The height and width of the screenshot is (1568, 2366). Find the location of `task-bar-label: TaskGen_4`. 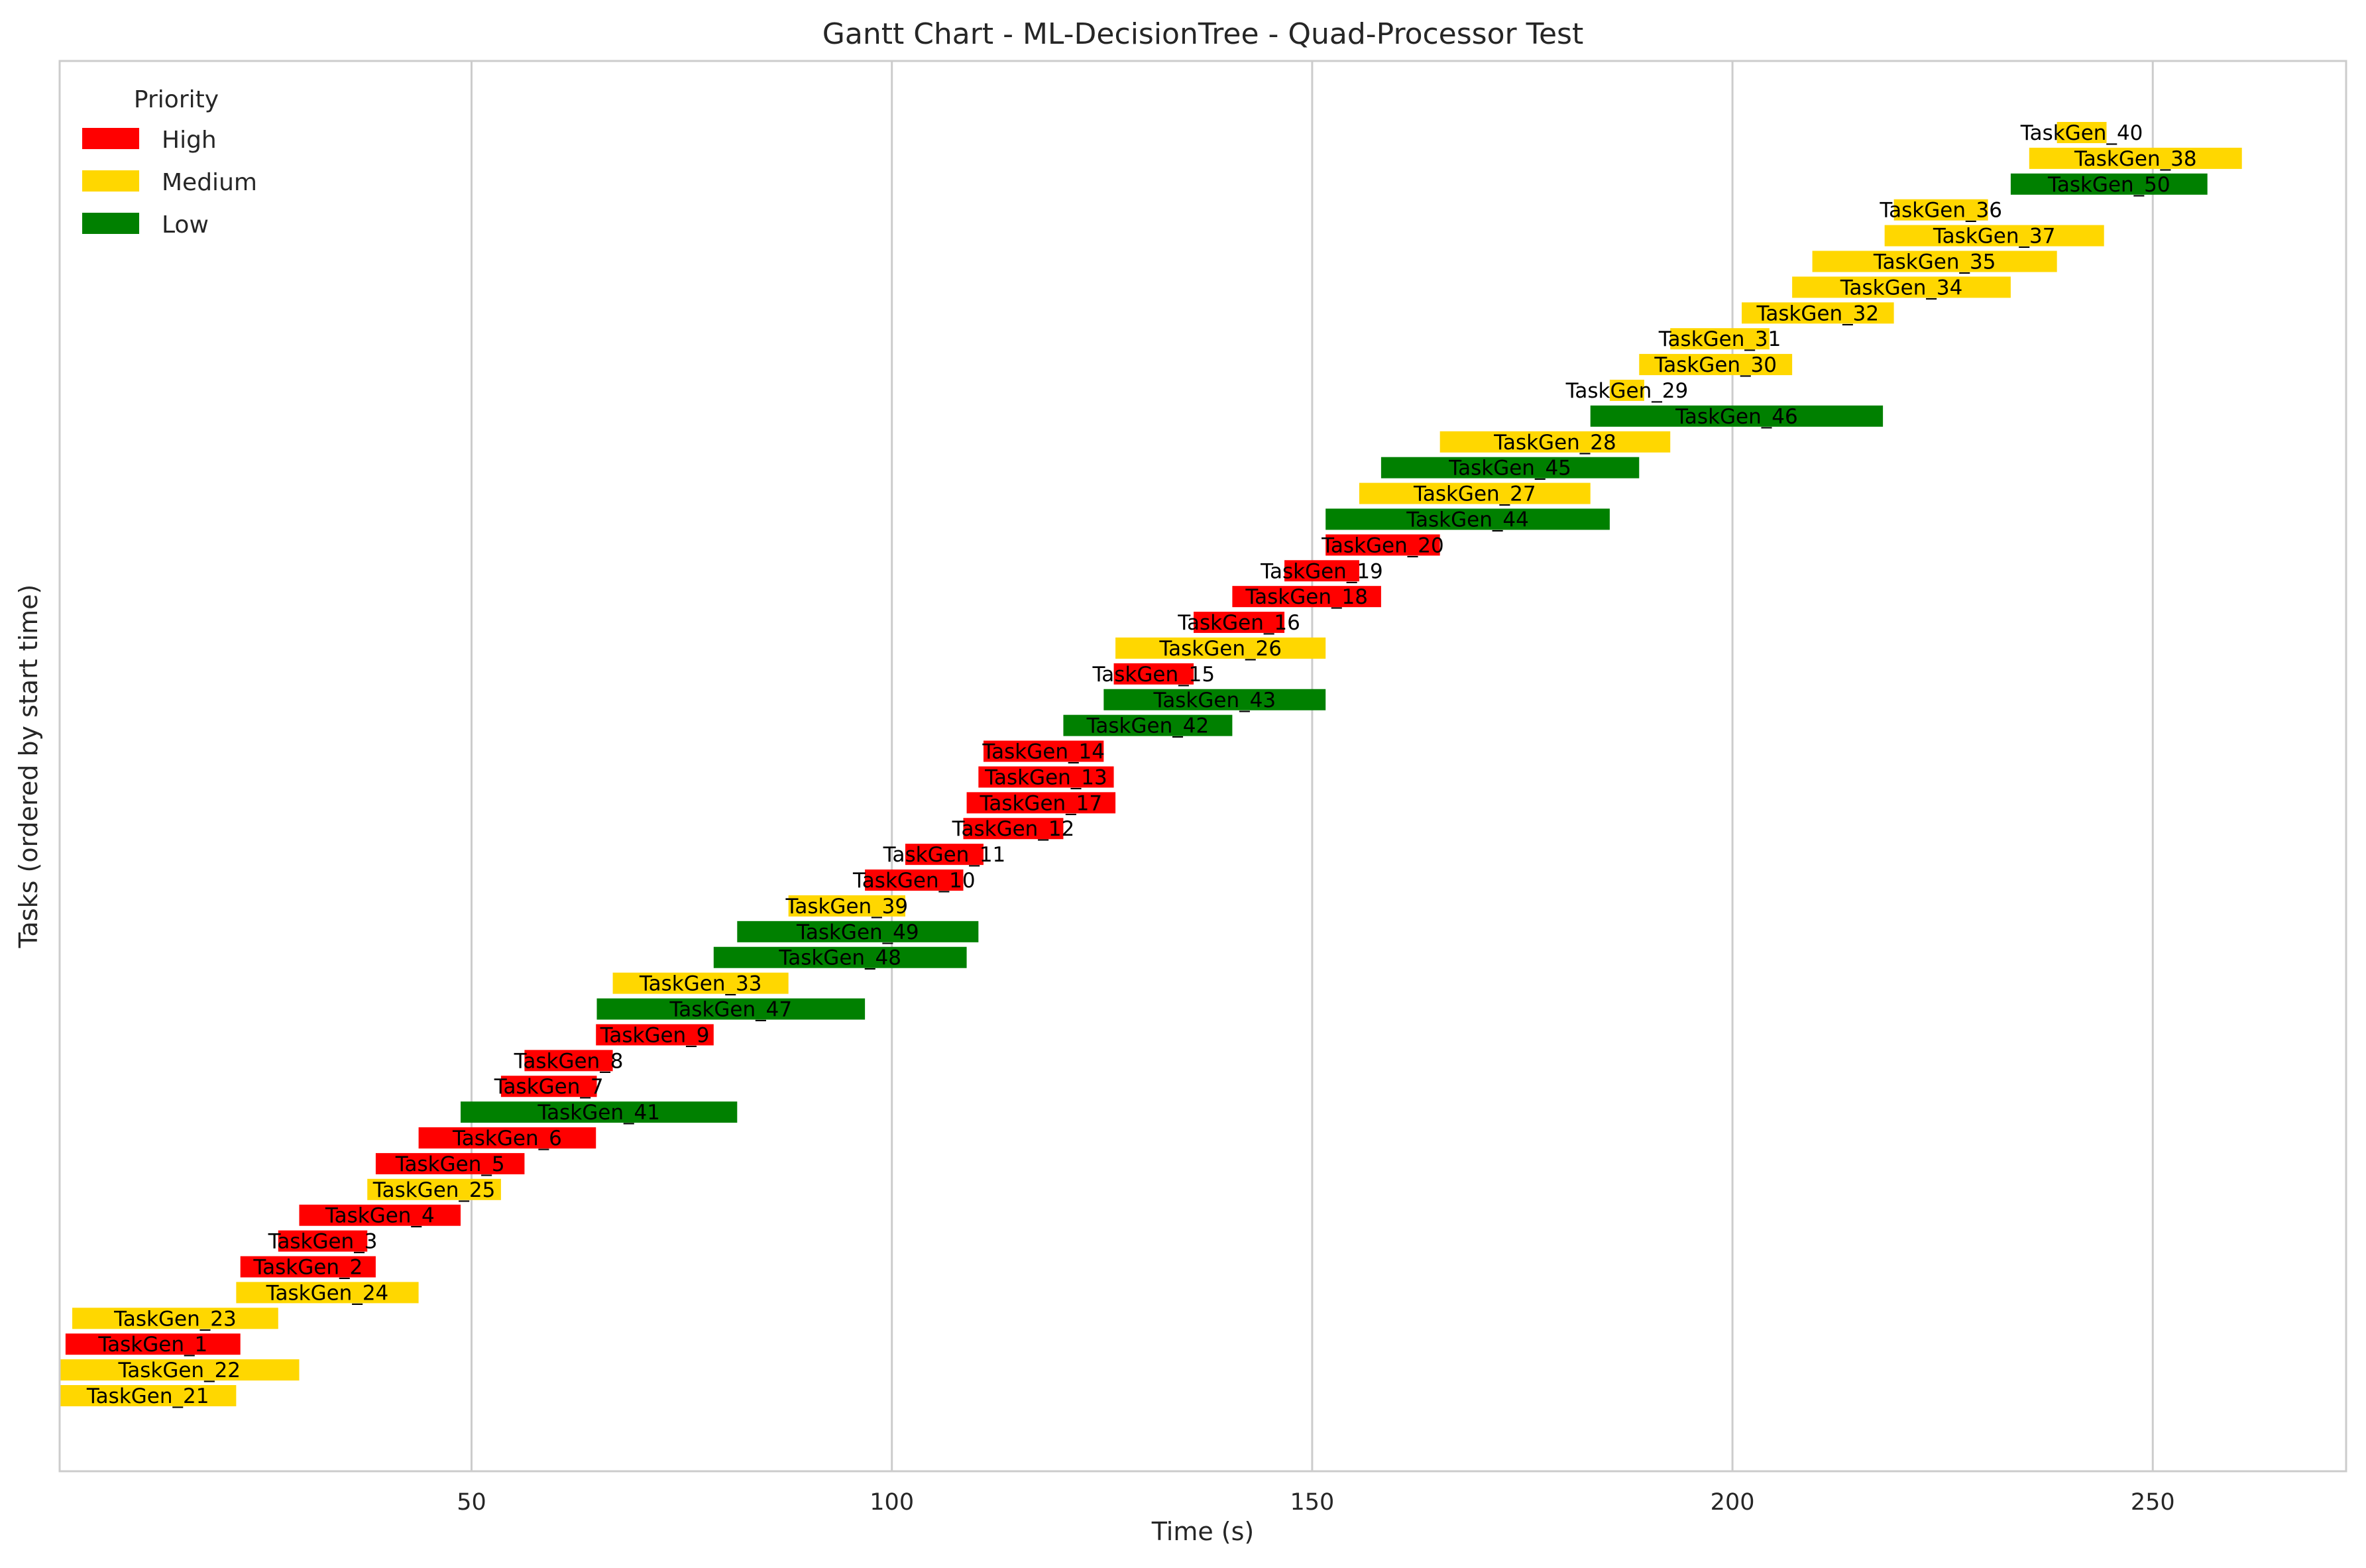

task-bar-label: TaskGen_4 is located at coordinates (380, 1216).